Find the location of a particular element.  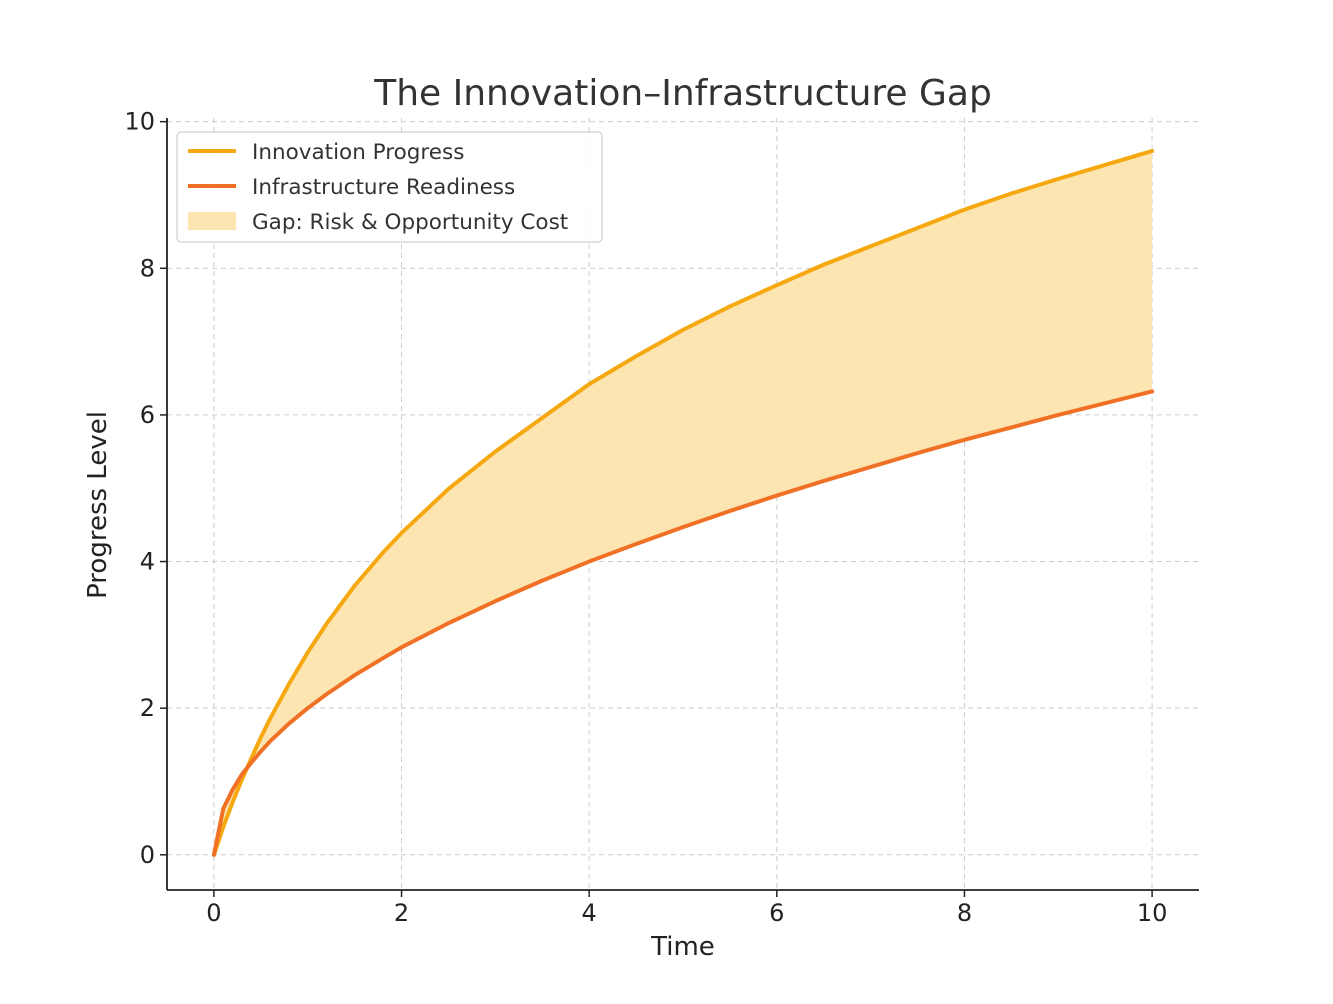

legend-box is located at coordinates (389, 187).